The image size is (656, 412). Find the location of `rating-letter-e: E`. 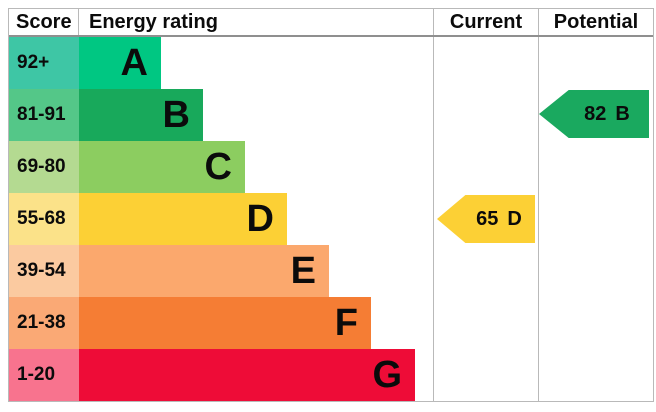

rating-letter-e: E is located at coordinates (303, 271).